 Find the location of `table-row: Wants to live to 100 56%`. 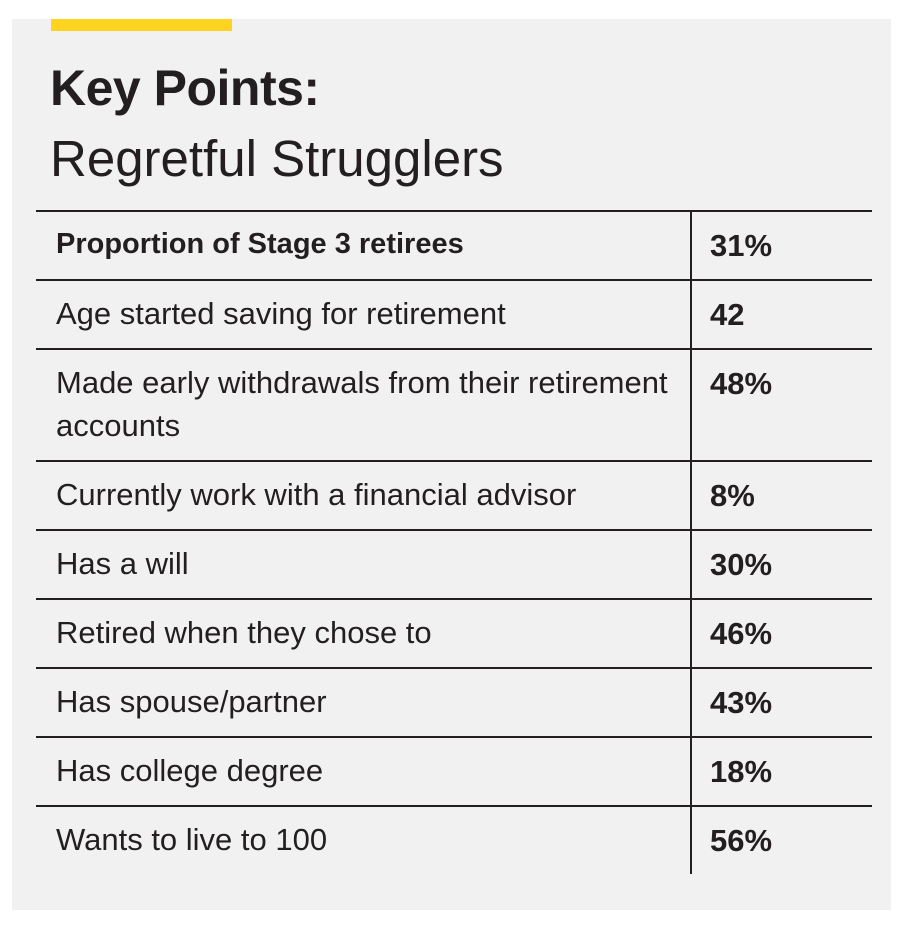

table-row: Wants to live to 100 56% is located at coordinates (454, 840).